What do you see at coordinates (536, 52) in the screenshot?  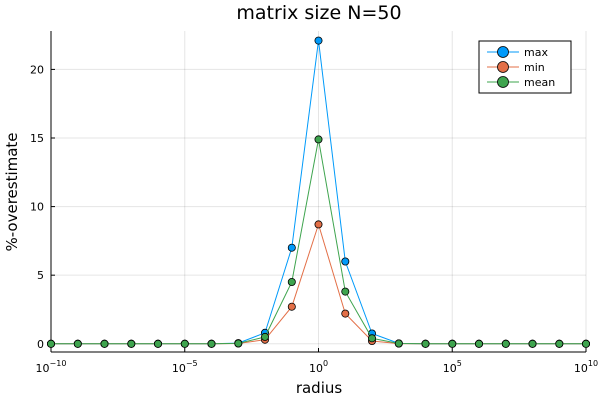 I see `legend-label-max: max` at bounding box center [536, 52].